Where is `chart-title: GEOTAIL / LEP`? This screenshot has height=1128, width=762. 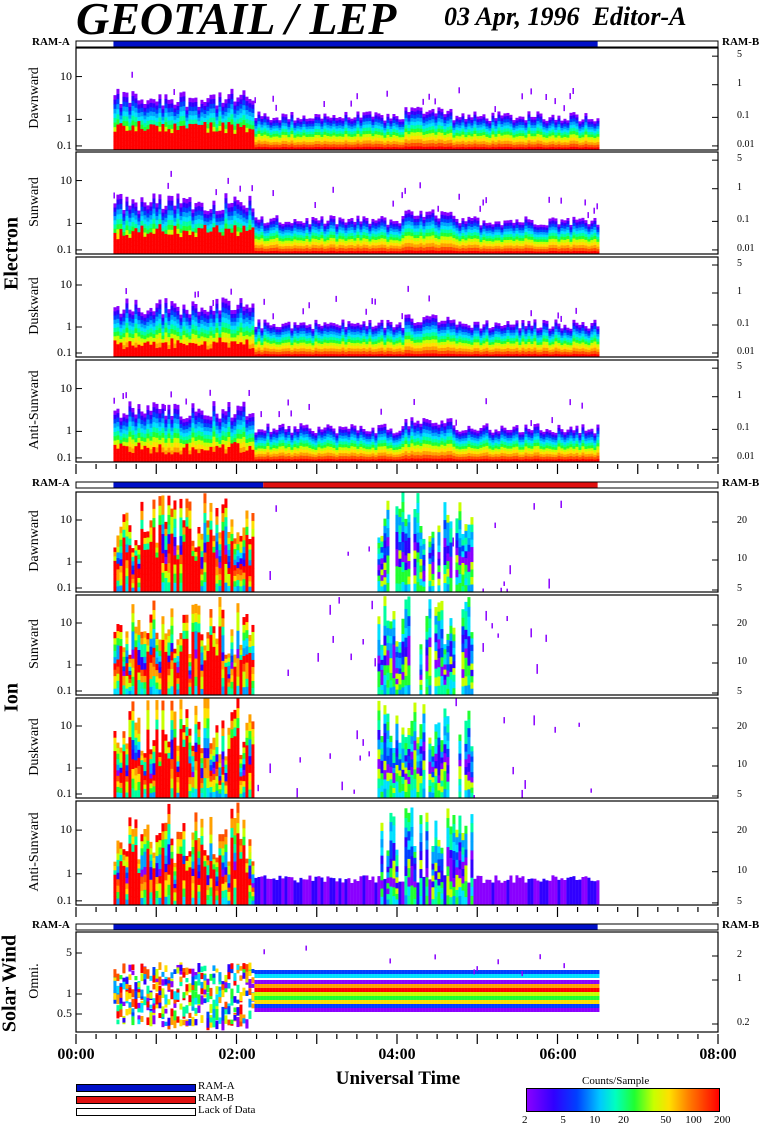
chart-title: GEOTAIL / LEP is located at coordinates (236, 22).